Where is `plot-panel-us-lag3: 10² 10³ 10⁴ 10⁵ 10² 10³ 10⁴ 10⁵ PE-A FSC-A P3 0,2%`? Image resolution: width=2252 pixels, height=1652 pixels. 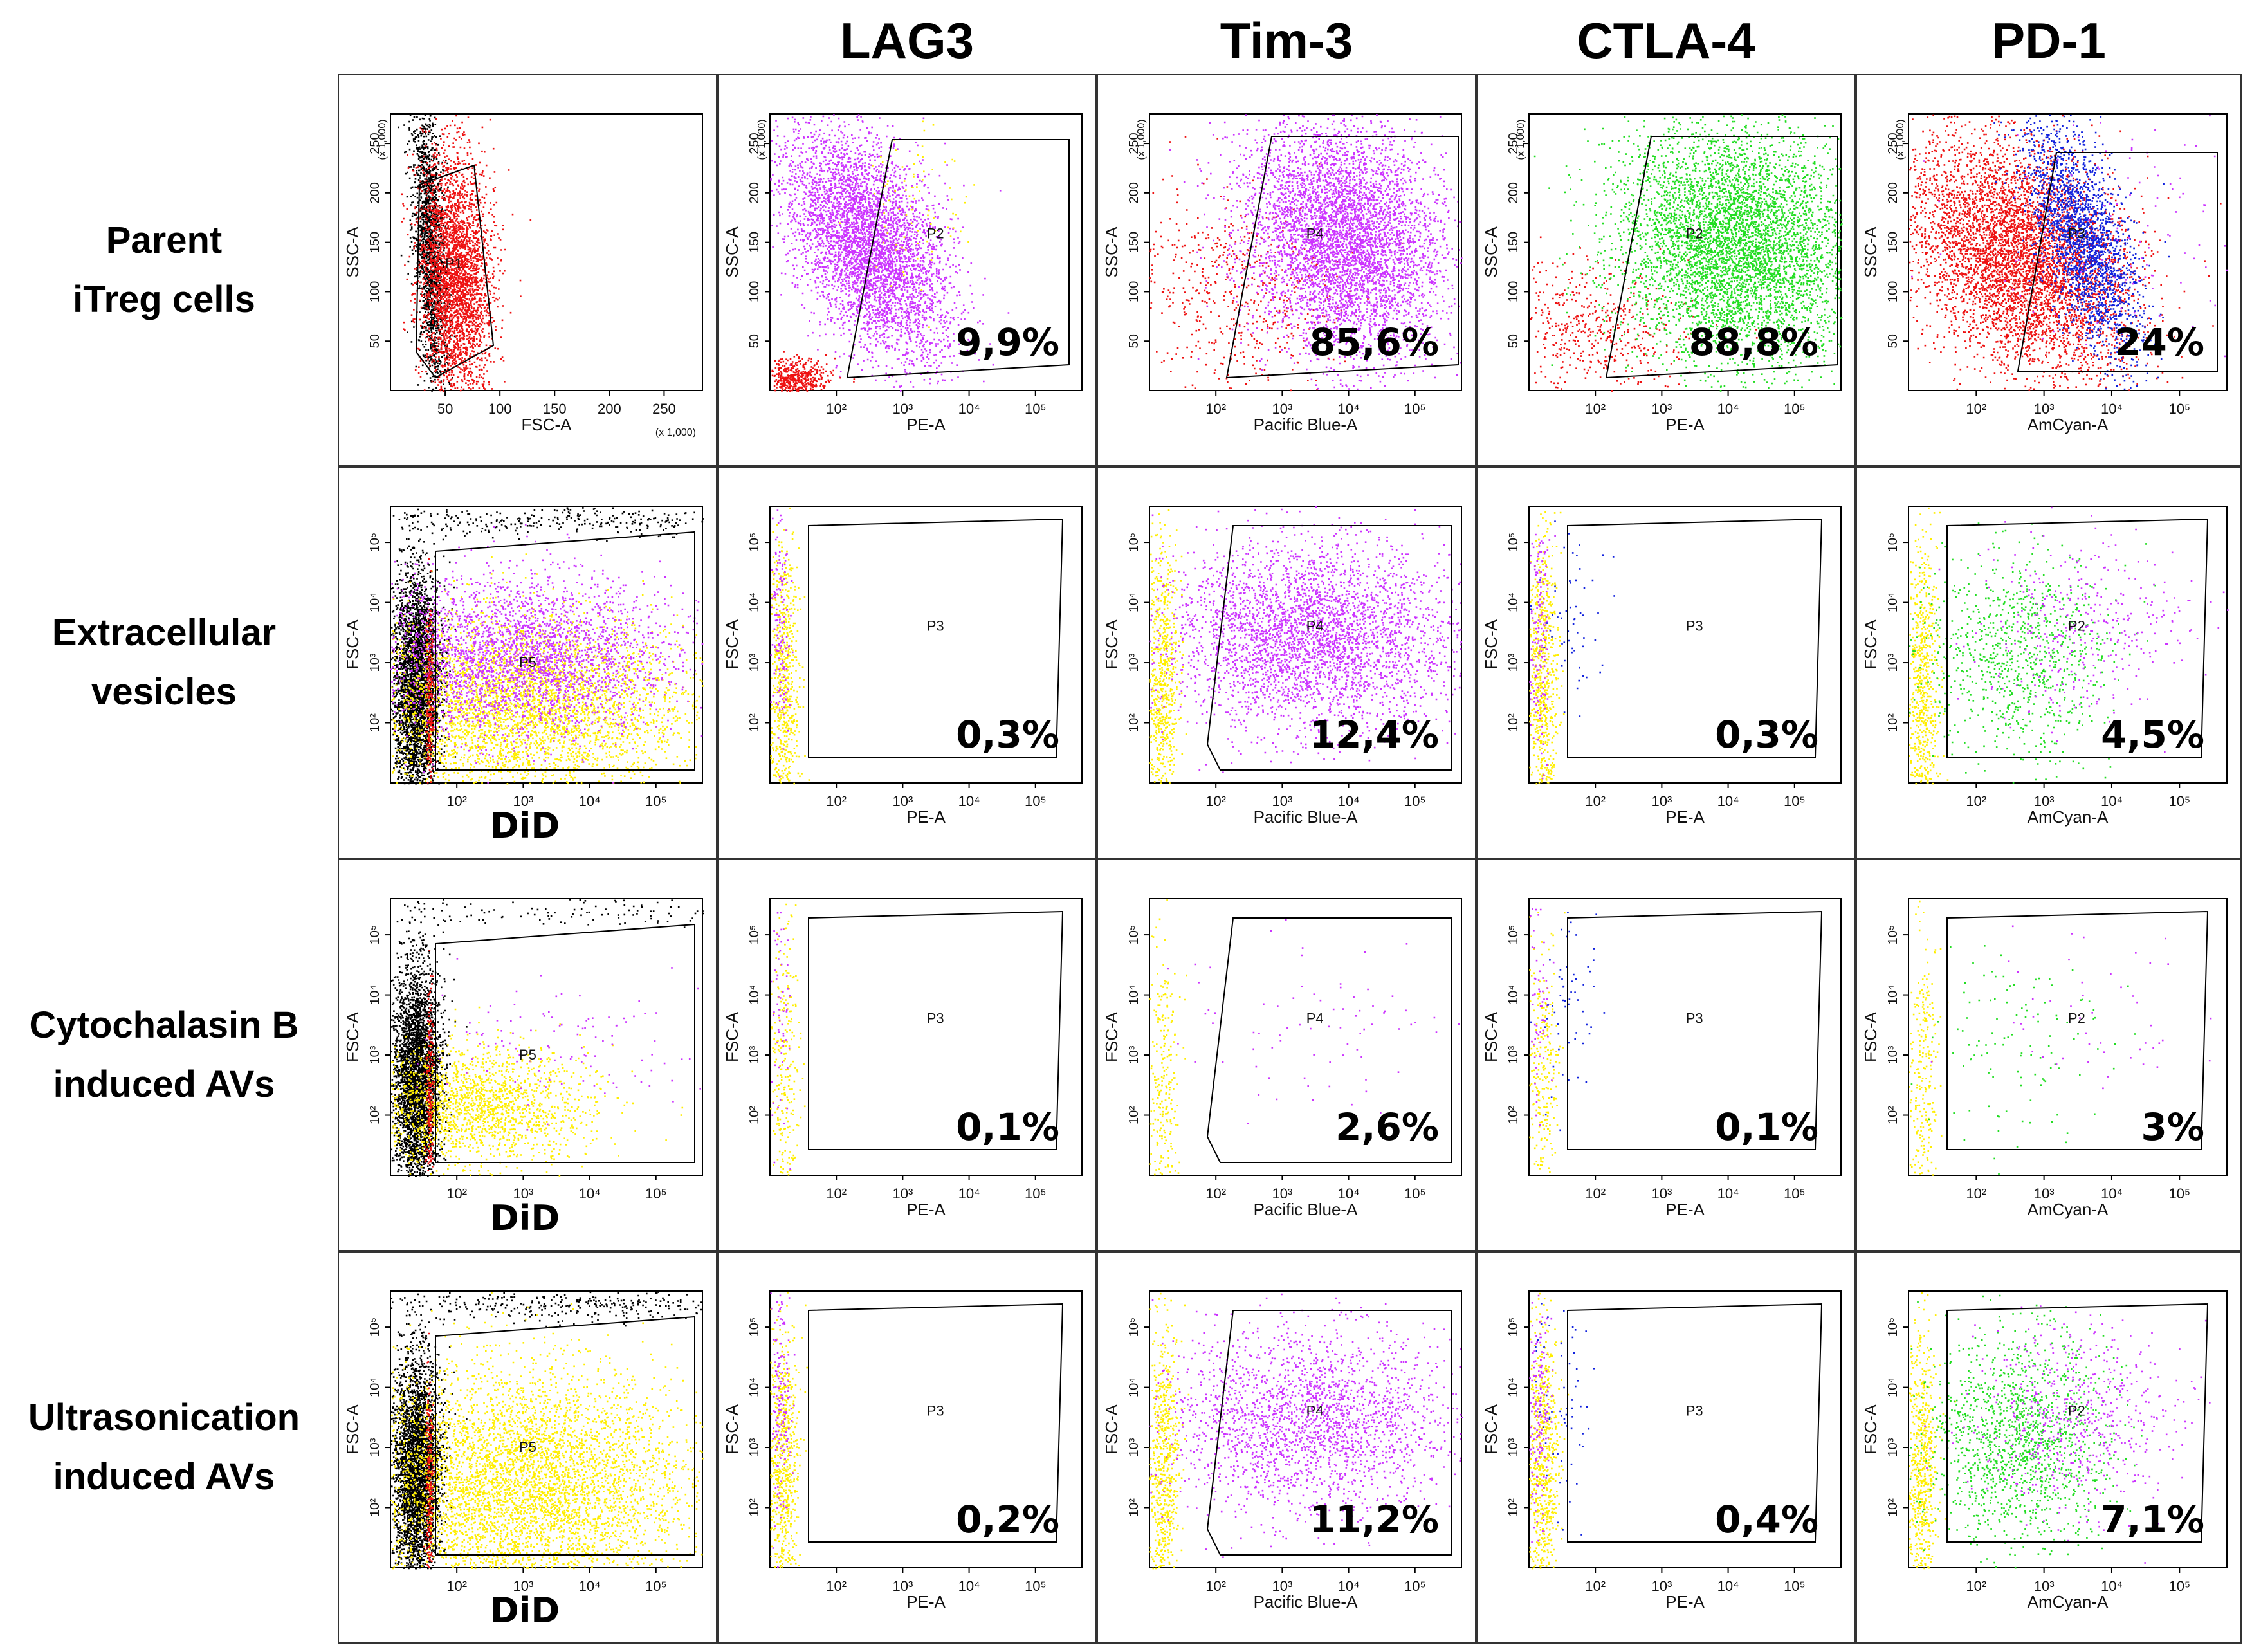 plot-panel-us-lag3: 10² 10³ 10⁴ 10⁵ 10² 10³ 10⁴ 10⁵ PE-A FSC-A P3 0,2% is located at coordinates (907, 1447).